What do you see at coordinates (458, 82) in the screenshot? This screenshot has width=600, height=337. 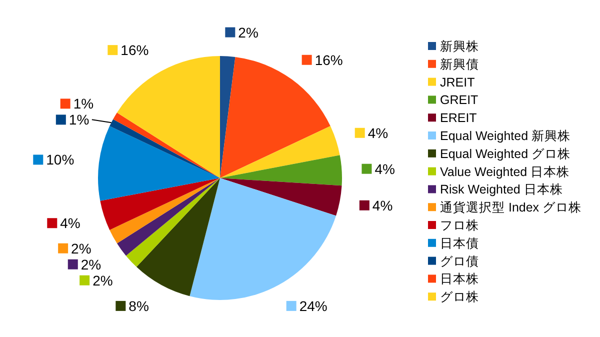 I see `legend-label: JREIT` at bounding box center [458, 82].